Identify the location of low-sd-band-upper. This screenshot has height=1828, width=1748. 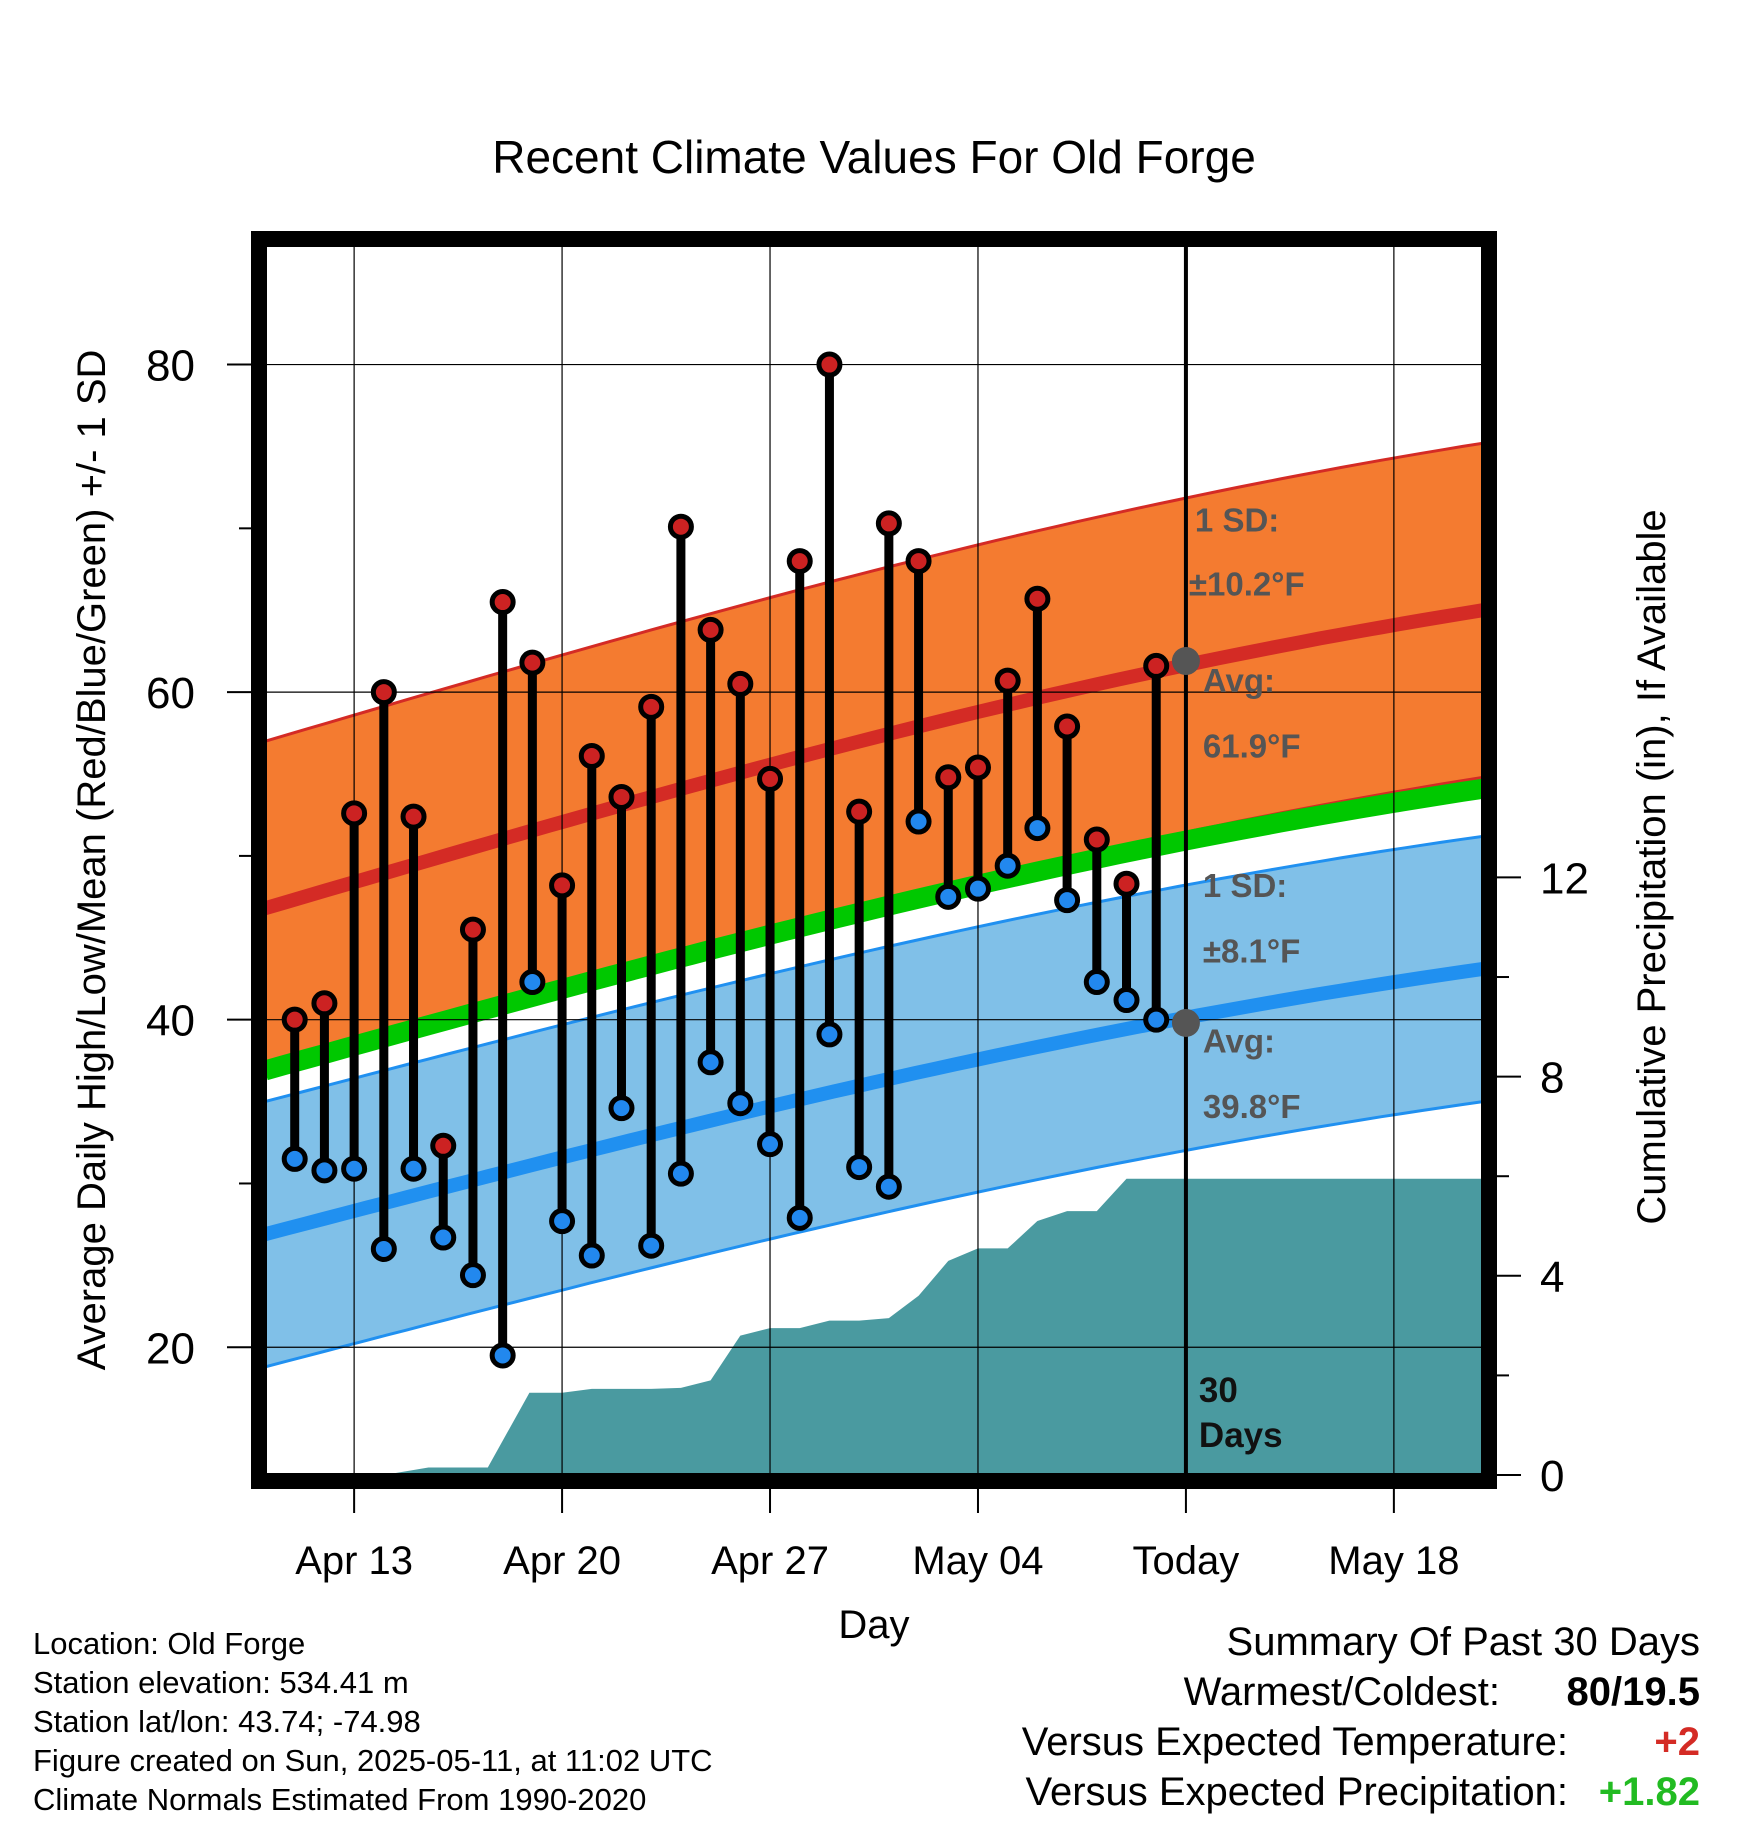
(874, 969).